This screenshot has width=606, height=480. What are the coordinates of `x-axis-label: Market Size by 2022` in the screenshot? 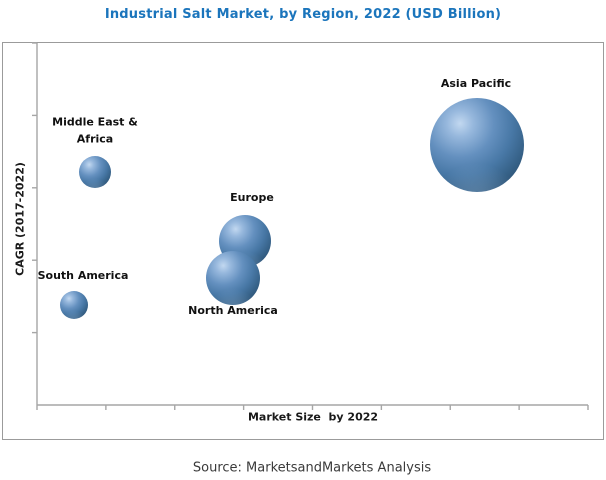 It's located at (313, 417).